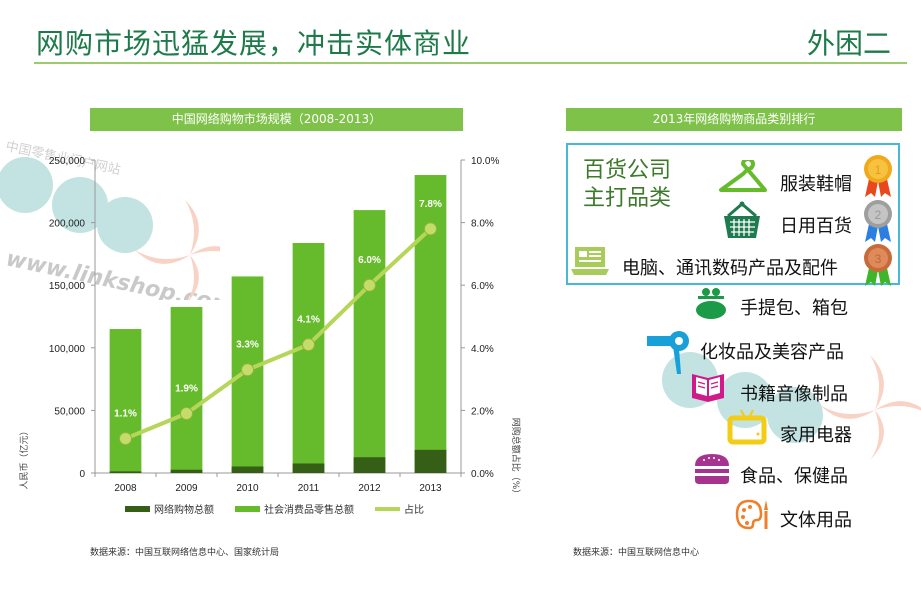 The height and width of the screenshot is (603, 921). Describe the element at coordinates (470, 63) in the screenshot. I see `title-divider` at that location.